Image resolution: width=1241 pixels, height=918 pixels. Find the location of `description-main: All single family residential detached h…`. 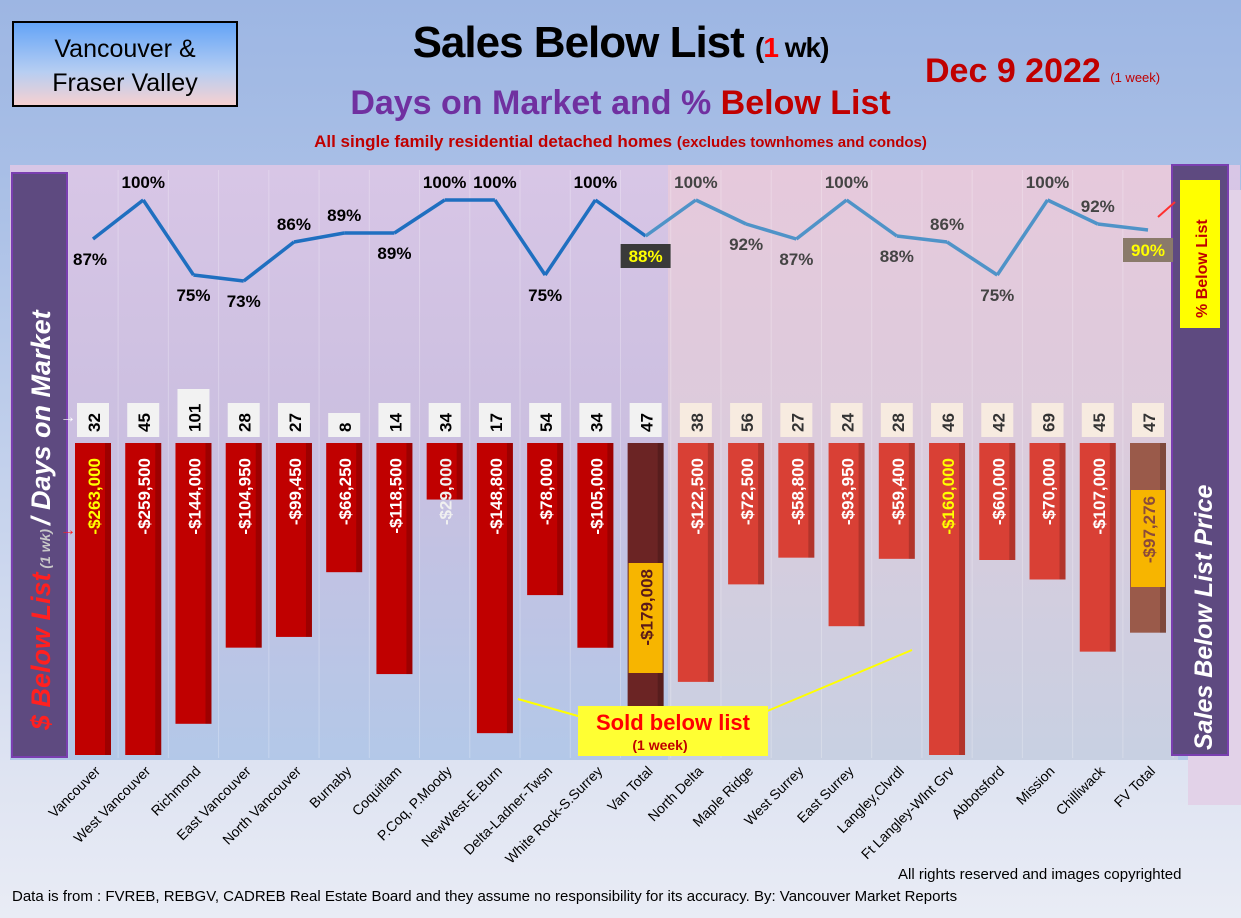

description-main: All single family residential detached h… is located at coordinates (495, 141).